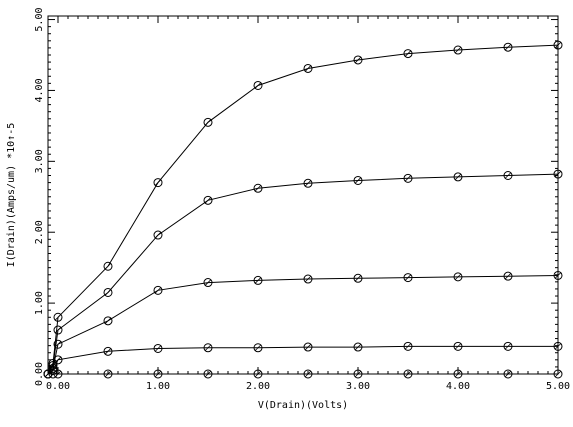 The image size is (573, 427). I want to click on x-tick-label: 0.00, so click(58, 386).